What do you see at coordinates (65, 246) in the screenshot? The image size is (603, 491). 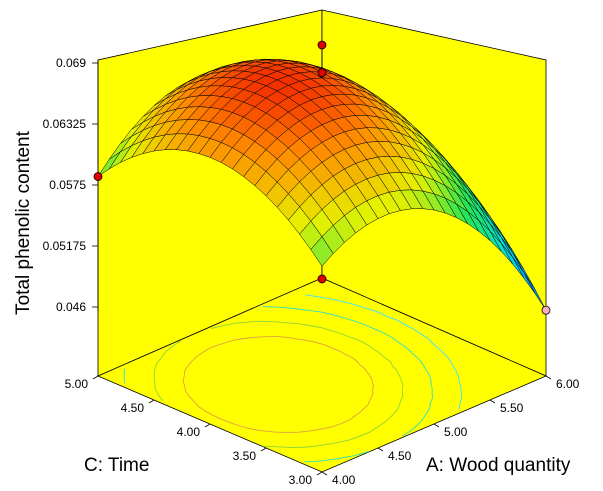 I see `z-tick-label: 0.05175` at bounding box center [65, 246].